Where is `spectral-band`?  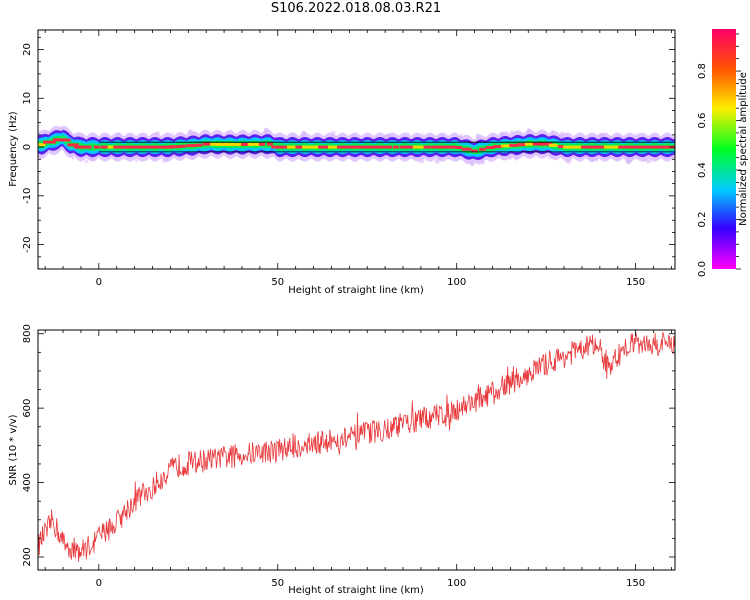
spectral-band is located at coordinates (356, 146).